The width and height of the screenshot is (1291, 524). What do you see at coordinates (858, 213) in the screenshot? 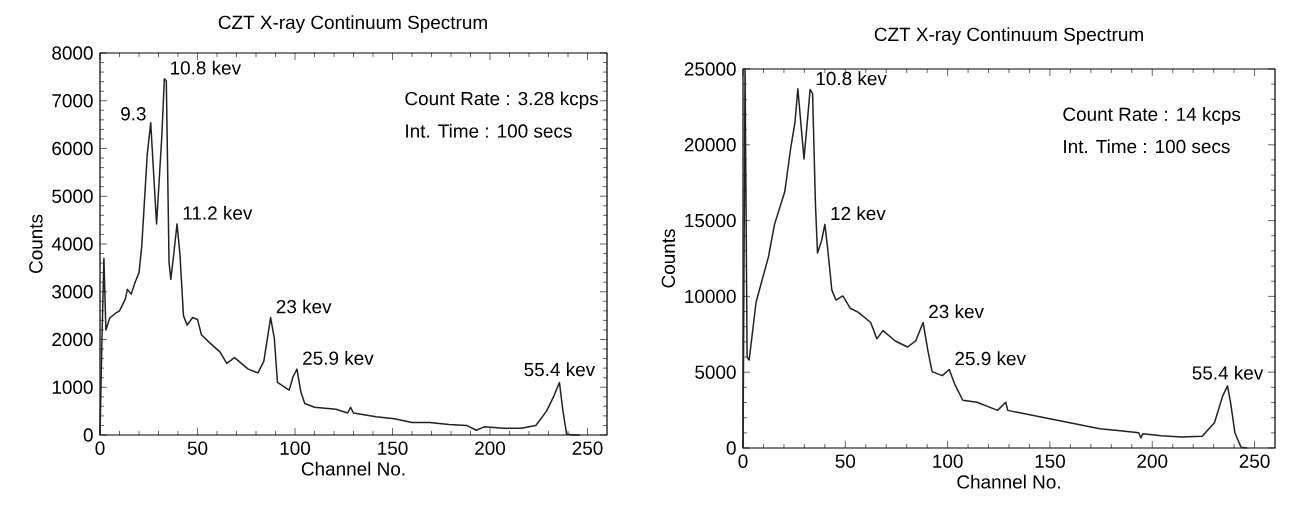
I see `annotation: 12 kev` at bounding box center [858, 213].